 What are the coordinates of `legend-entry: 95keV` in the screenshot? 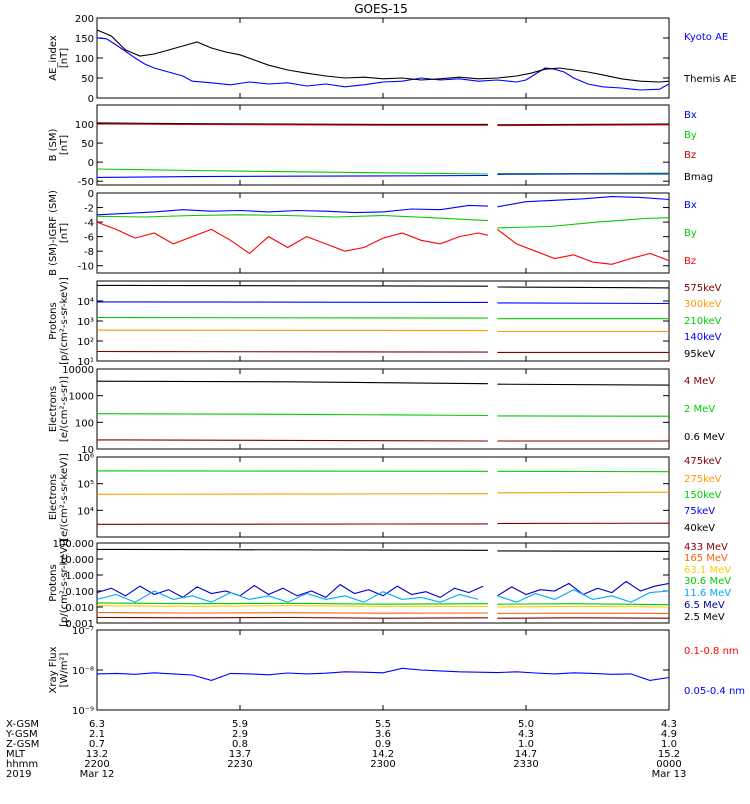 It's located at (699, 354).